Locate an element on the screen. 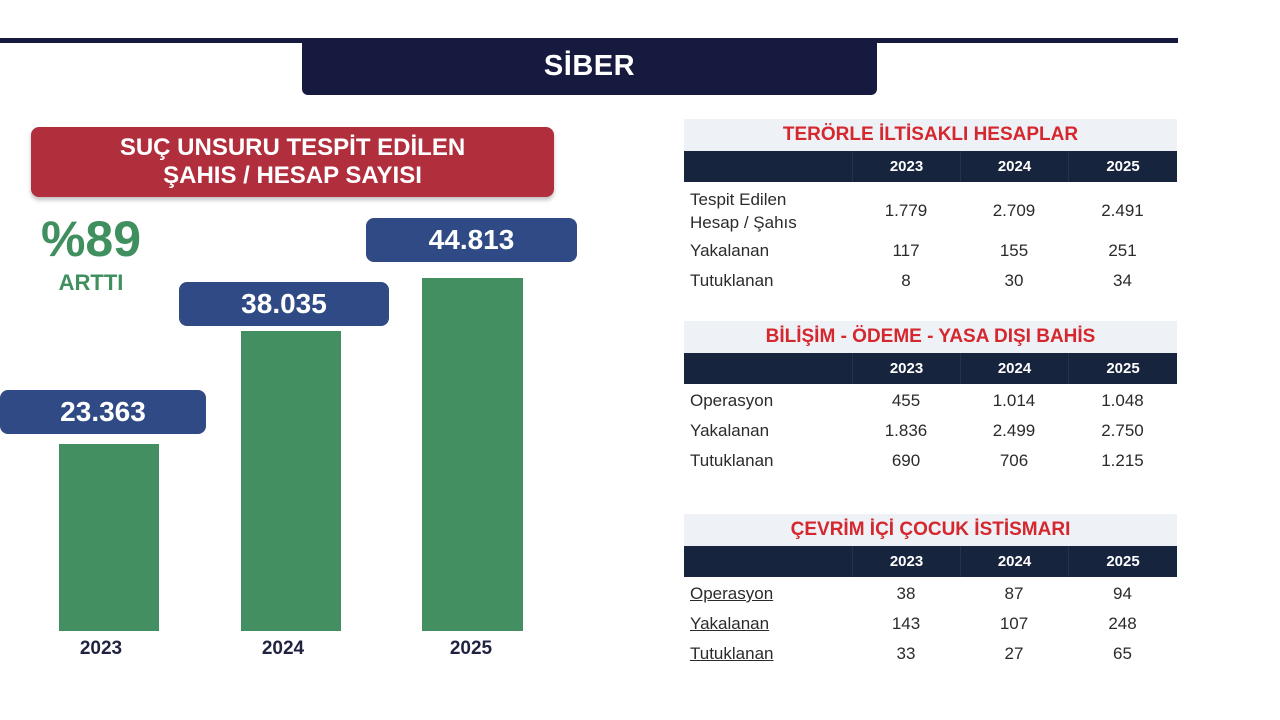 The height and width of the screenshot is (720, 1280). increase-percent: %89 is located at coordinates (91, 239).